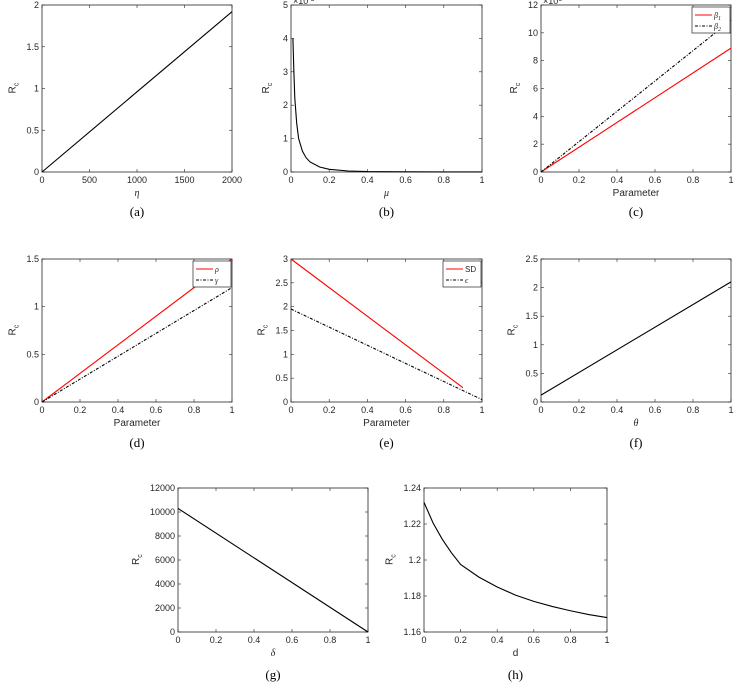 Image resolution: width=746 pixels, height=693 pixels. What do you see at coordinates (533, 33) in the screenshot?
I see `y-tick-label: 10` at bounding box center [533, 33].